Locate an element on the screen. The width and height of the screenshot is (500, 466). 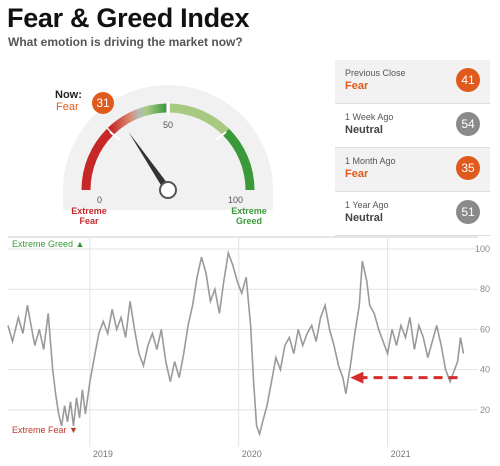
gauge-caption-extreme-greed-1: Extreme is located at coordinates (249, 211).